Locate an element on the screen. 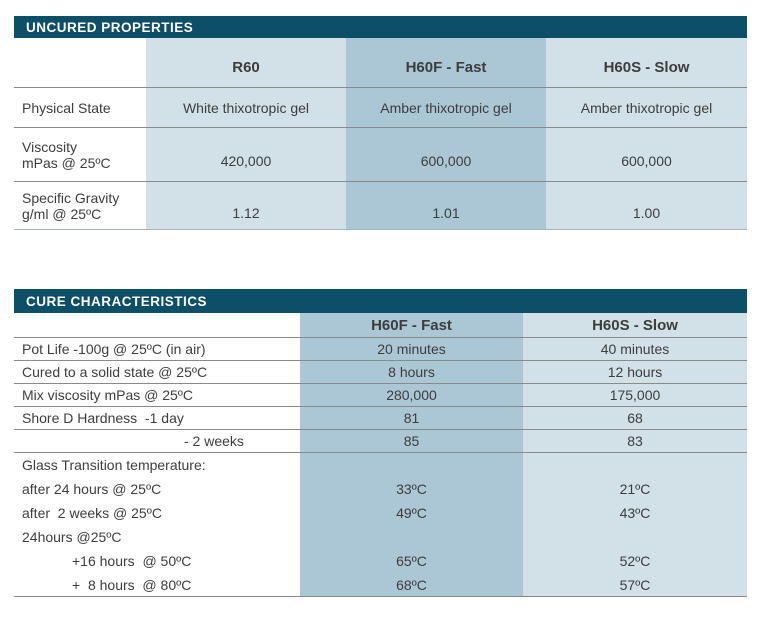  table-row: Glass Transition temperature: is located at coordinates (380, 465).